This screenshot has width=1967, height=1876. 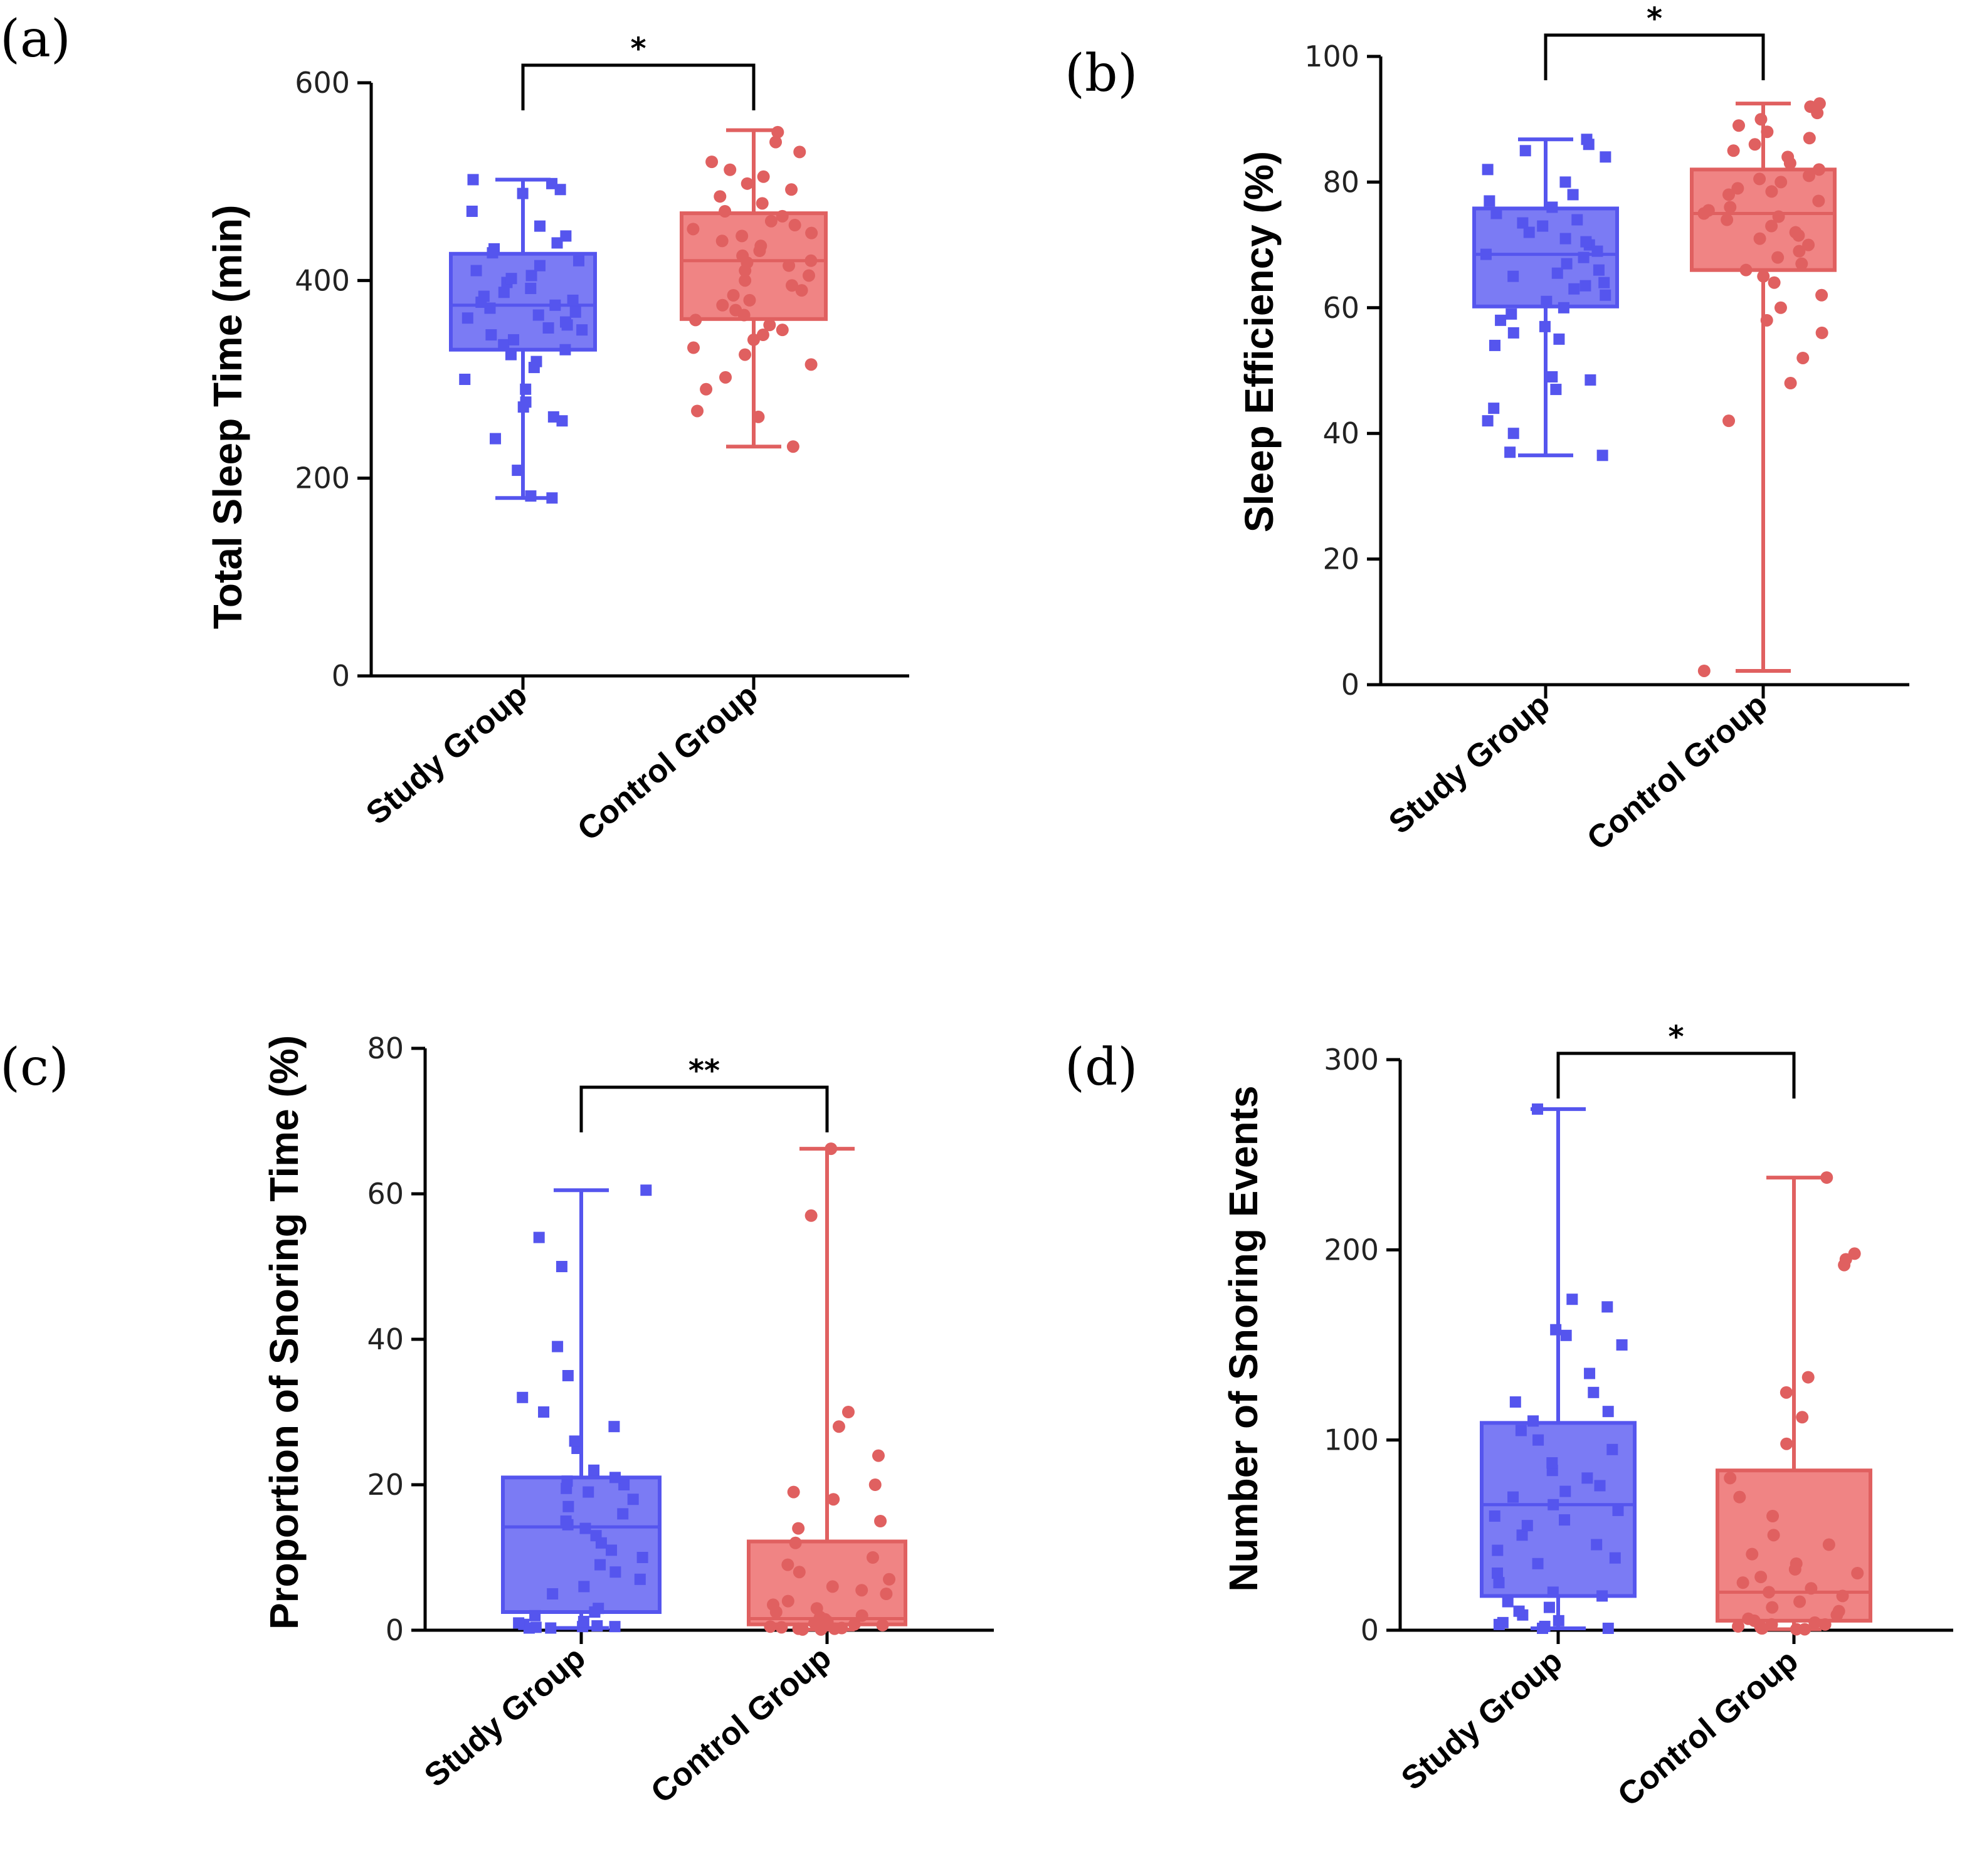 I want to click on box-iqr, so click(x=827, y=1582).